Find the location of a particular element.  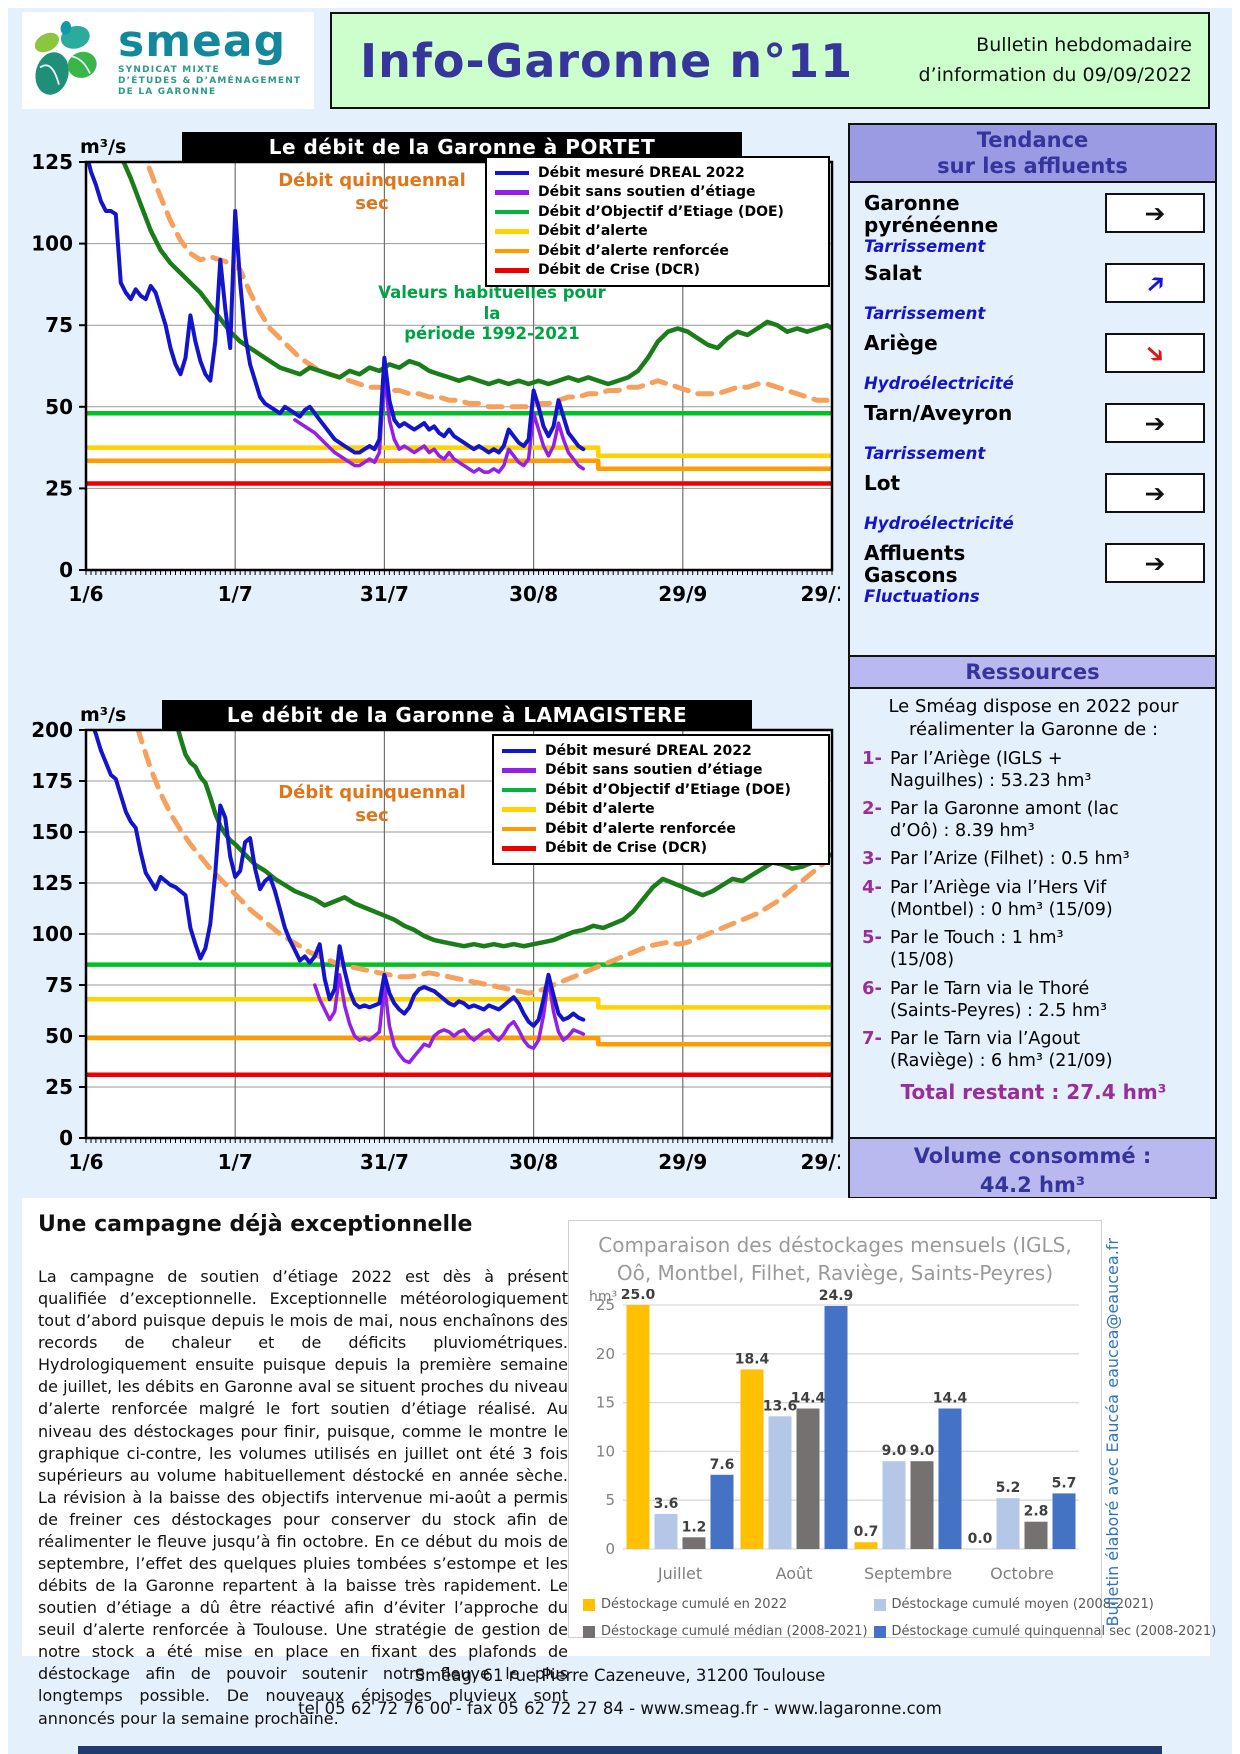

tendance-item-garonne-pyr-n-enne: Garonne pyrénéenne ➔ Tarrissement is located at coordinates (1034, 227).